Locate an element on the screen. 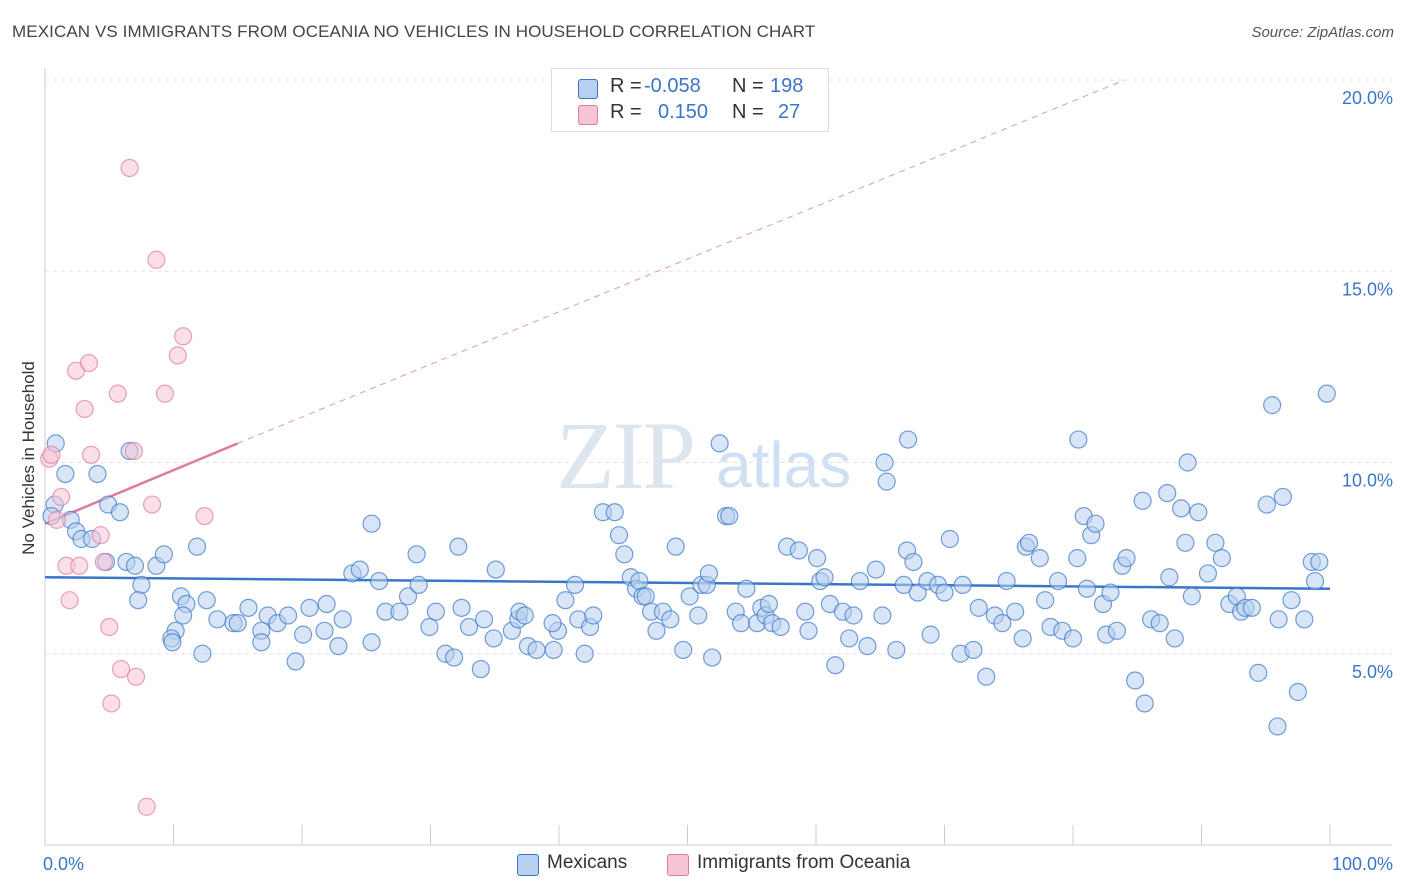 The width and height of the screenshot is (1406, 892). legend-n-value-oceania: 27 is located at coordinates (789, 112).